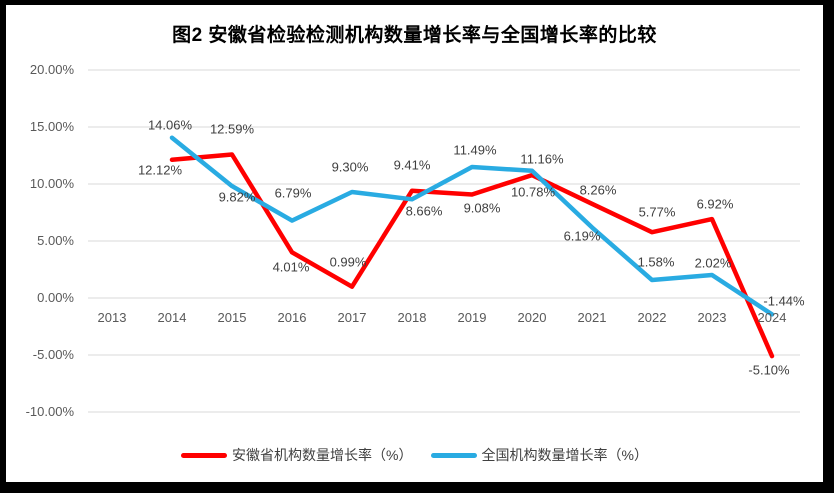 This screenshot has height=493, width=834. Describe the element at coordinates (542, 159) in the screenshot. I see `data-label: 11.16%` at that location.